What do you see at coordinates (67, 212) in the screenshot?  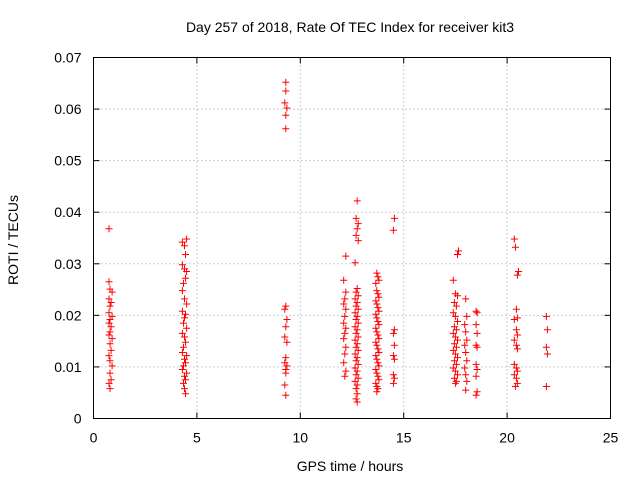 I see `y-tick-label: 0.04` at bounding box center [67, 212].